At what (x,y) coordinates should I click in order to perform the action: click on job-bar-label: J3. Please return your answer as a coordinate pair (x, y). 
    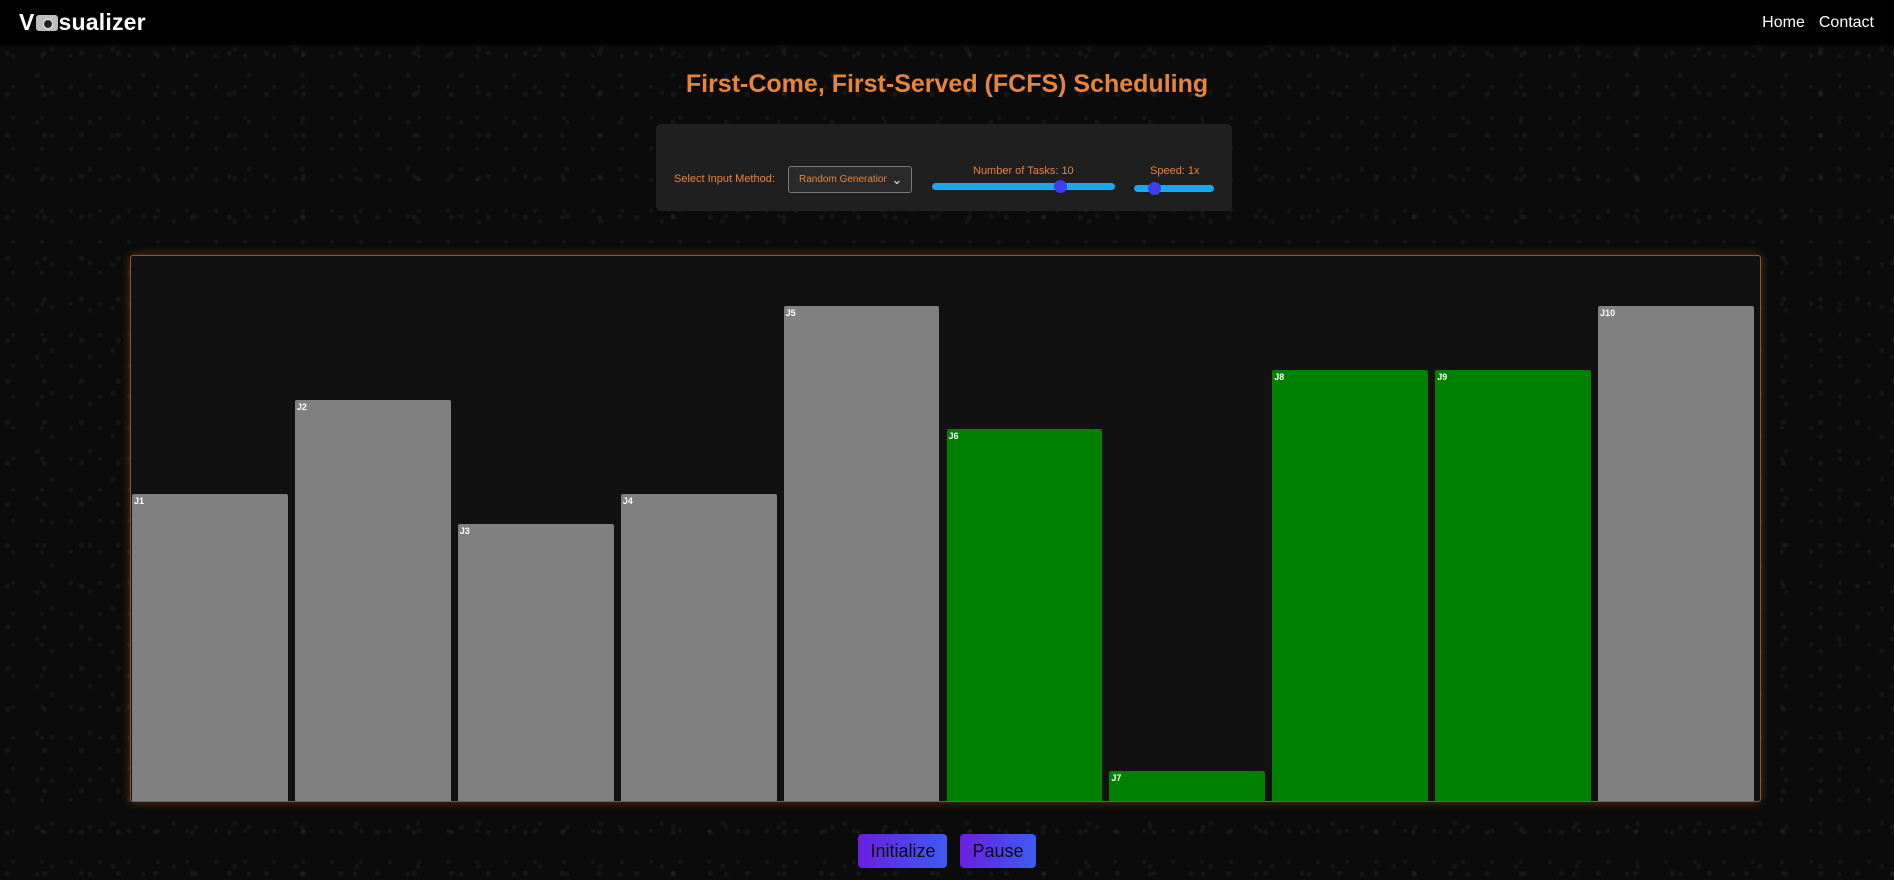
    Looking at the image, I should click on (464, 530).